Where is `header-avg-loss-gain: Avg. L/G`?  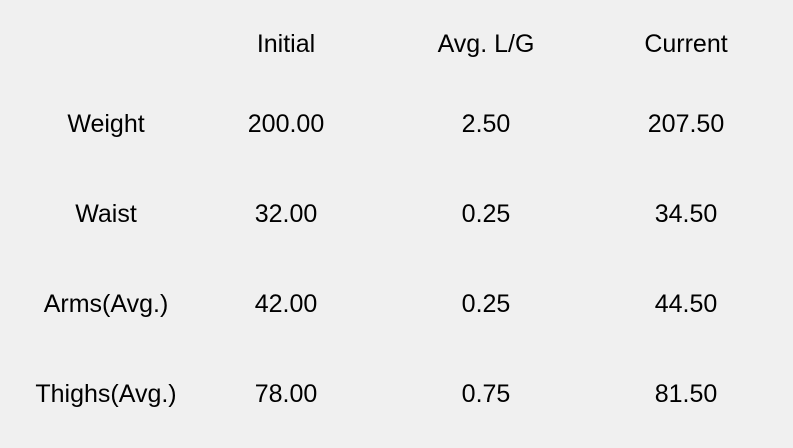 header-avg-loss-gain: Avg. L/G is located at coordinates (486, 44).